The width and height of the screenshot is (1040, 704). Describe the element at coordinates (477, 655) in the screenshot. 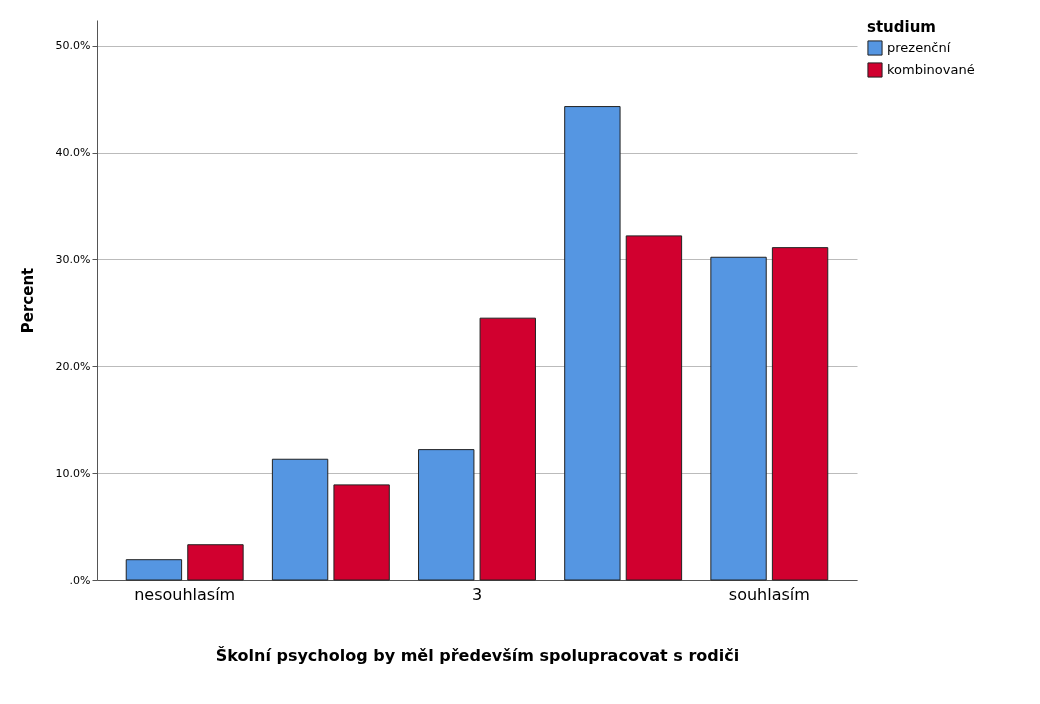

I see `x-axis-title: Školní psycholog by měl především spolupracovat s rodiči` at that location.